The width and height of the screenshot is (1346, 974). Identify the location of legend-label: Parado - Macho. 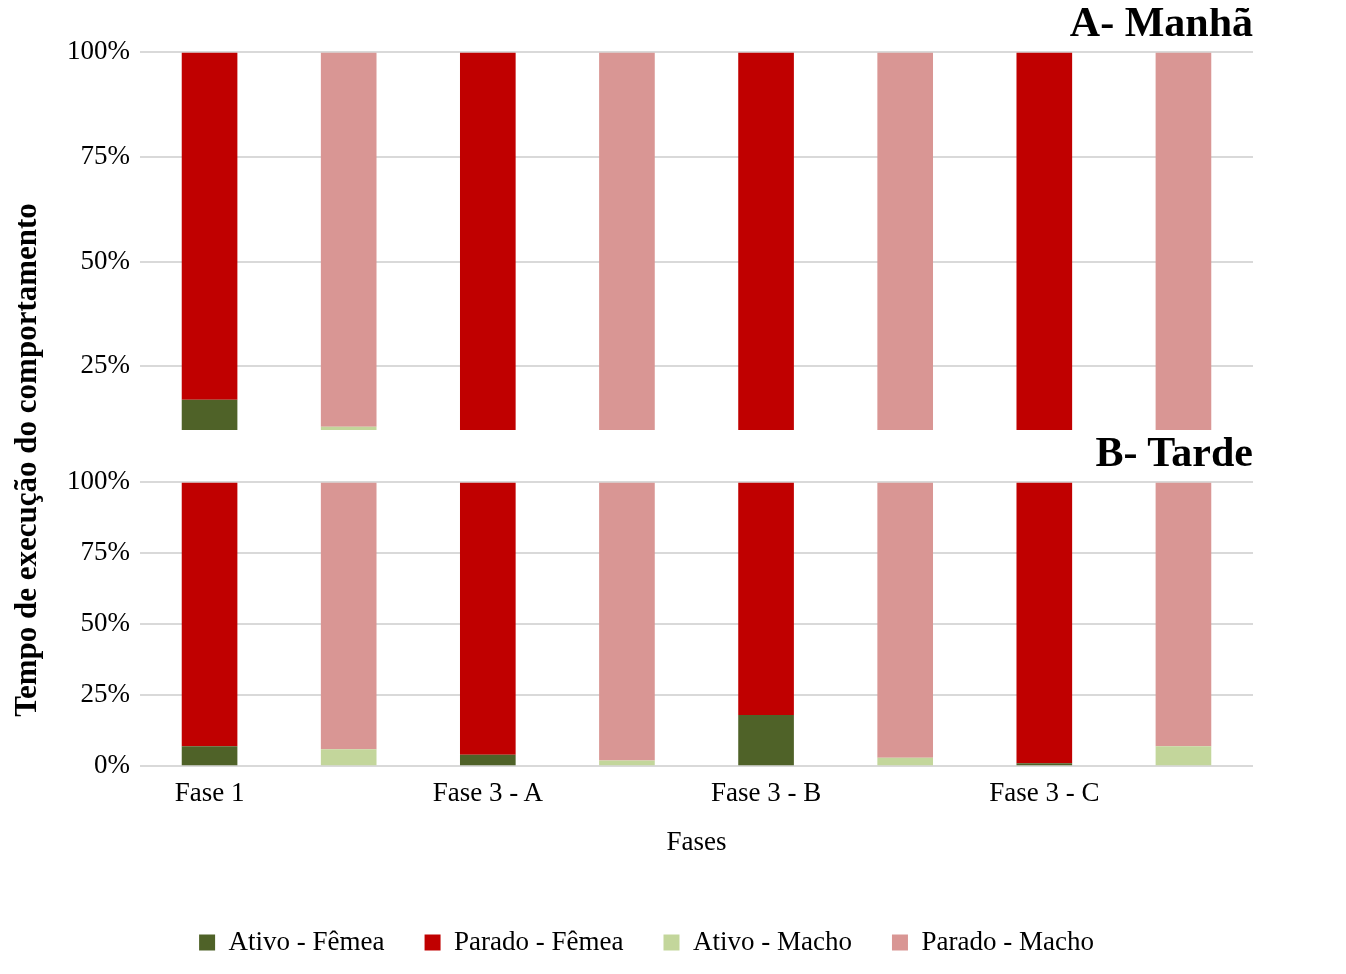
(1007, 940).